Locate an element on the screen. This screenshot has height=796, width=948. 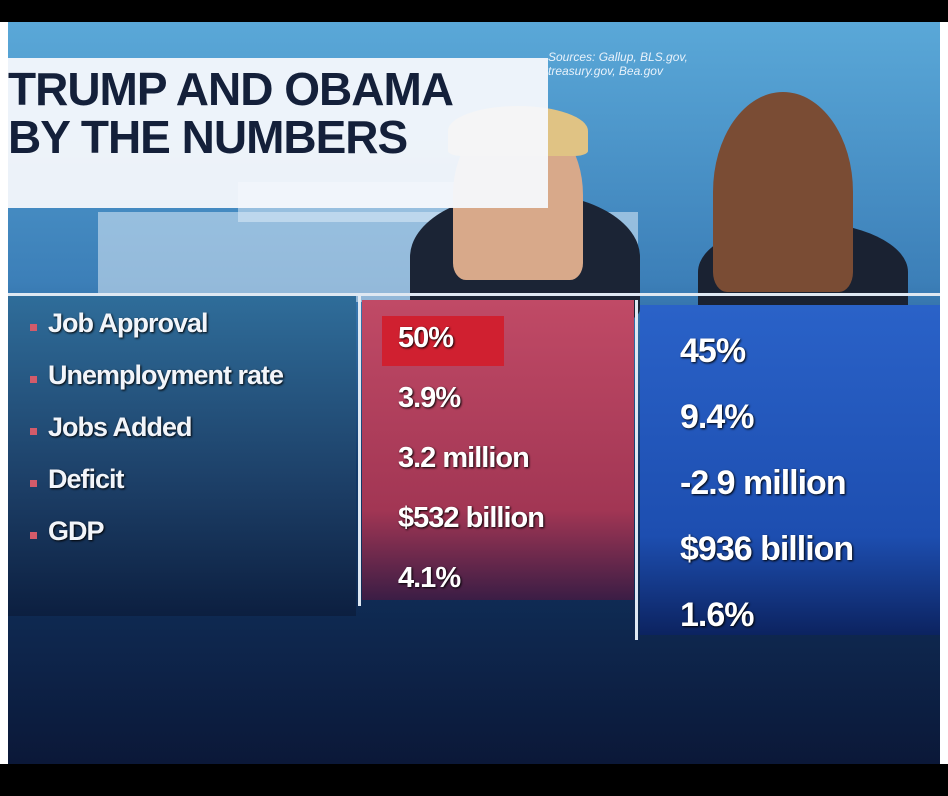
row-label: Unemployment rate is located at coordinates (166, 375).